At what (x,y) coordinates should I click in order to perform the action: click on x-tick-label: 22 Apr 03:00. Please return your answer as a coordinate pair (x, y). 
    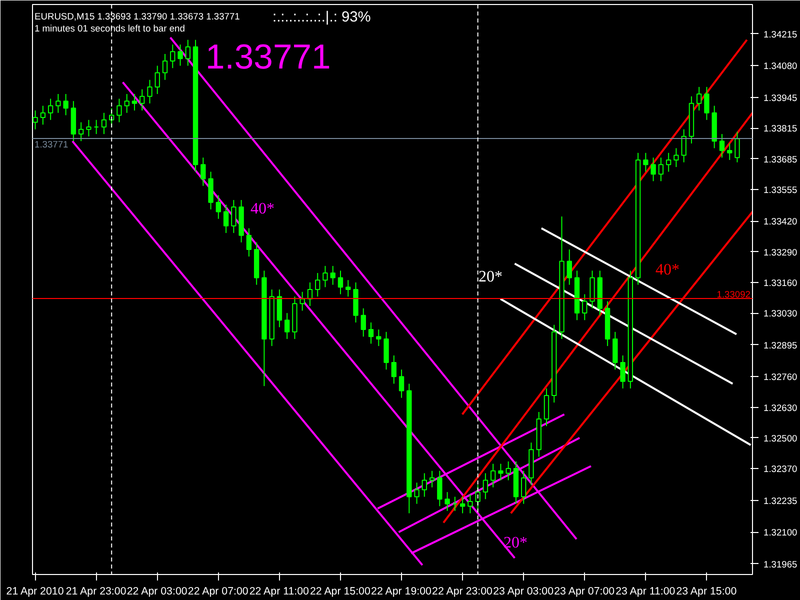
    Looking at the image, I should click on (157, 592).